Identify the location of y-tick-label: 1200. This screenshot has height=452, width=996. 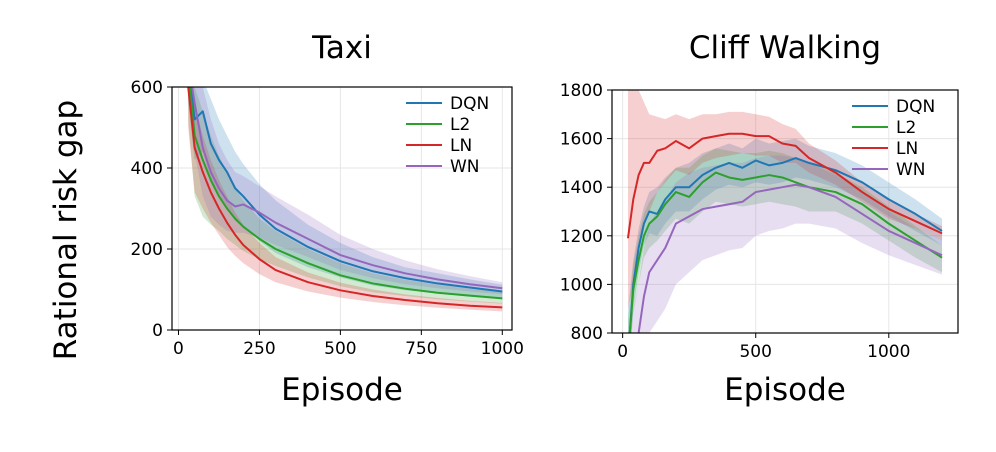
(581, 237).